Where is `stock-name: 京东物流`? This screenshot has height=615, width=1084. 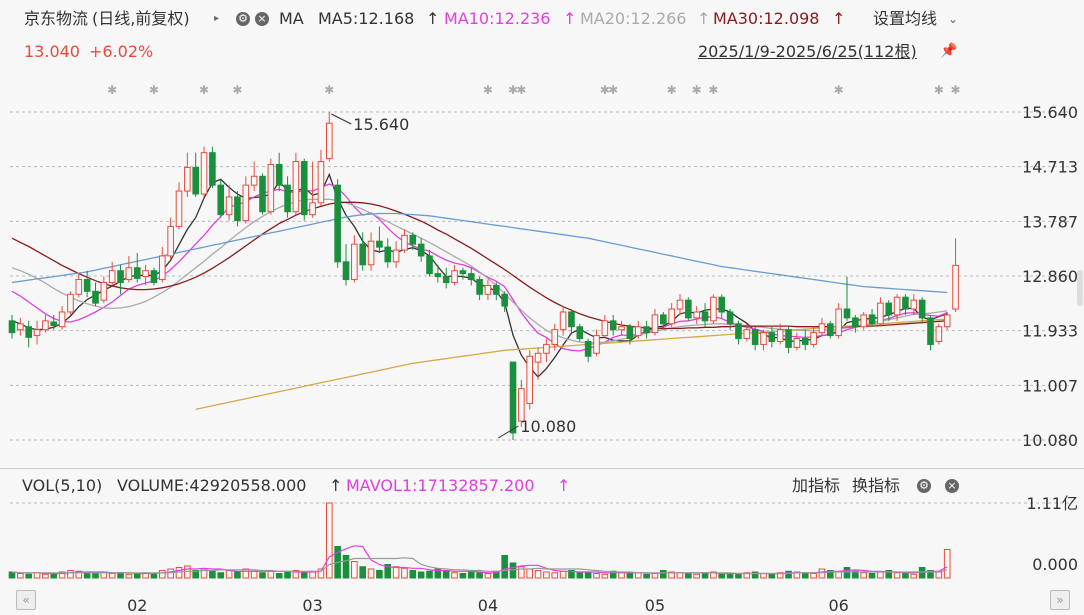
stock-name: 京东物流 is located at coordinates (56, 18).